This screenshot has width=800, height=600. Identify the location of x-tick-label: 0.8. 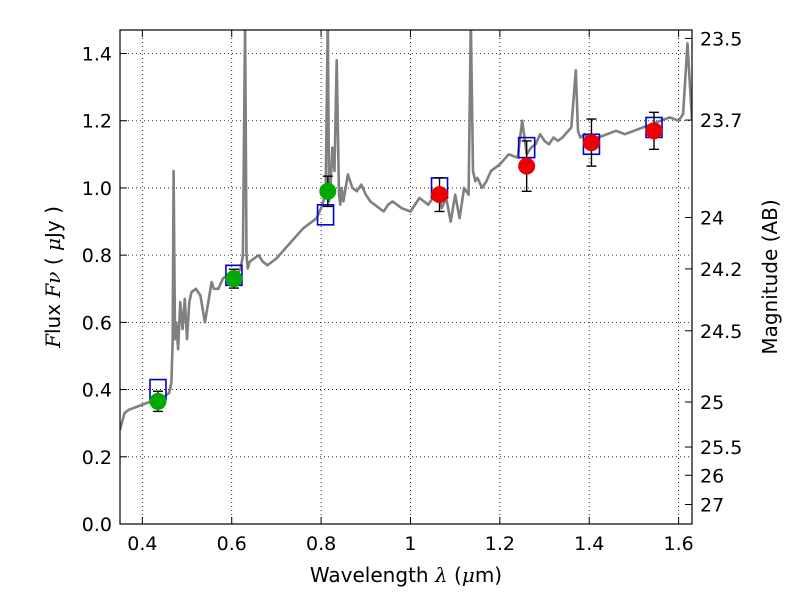
(321, 544).